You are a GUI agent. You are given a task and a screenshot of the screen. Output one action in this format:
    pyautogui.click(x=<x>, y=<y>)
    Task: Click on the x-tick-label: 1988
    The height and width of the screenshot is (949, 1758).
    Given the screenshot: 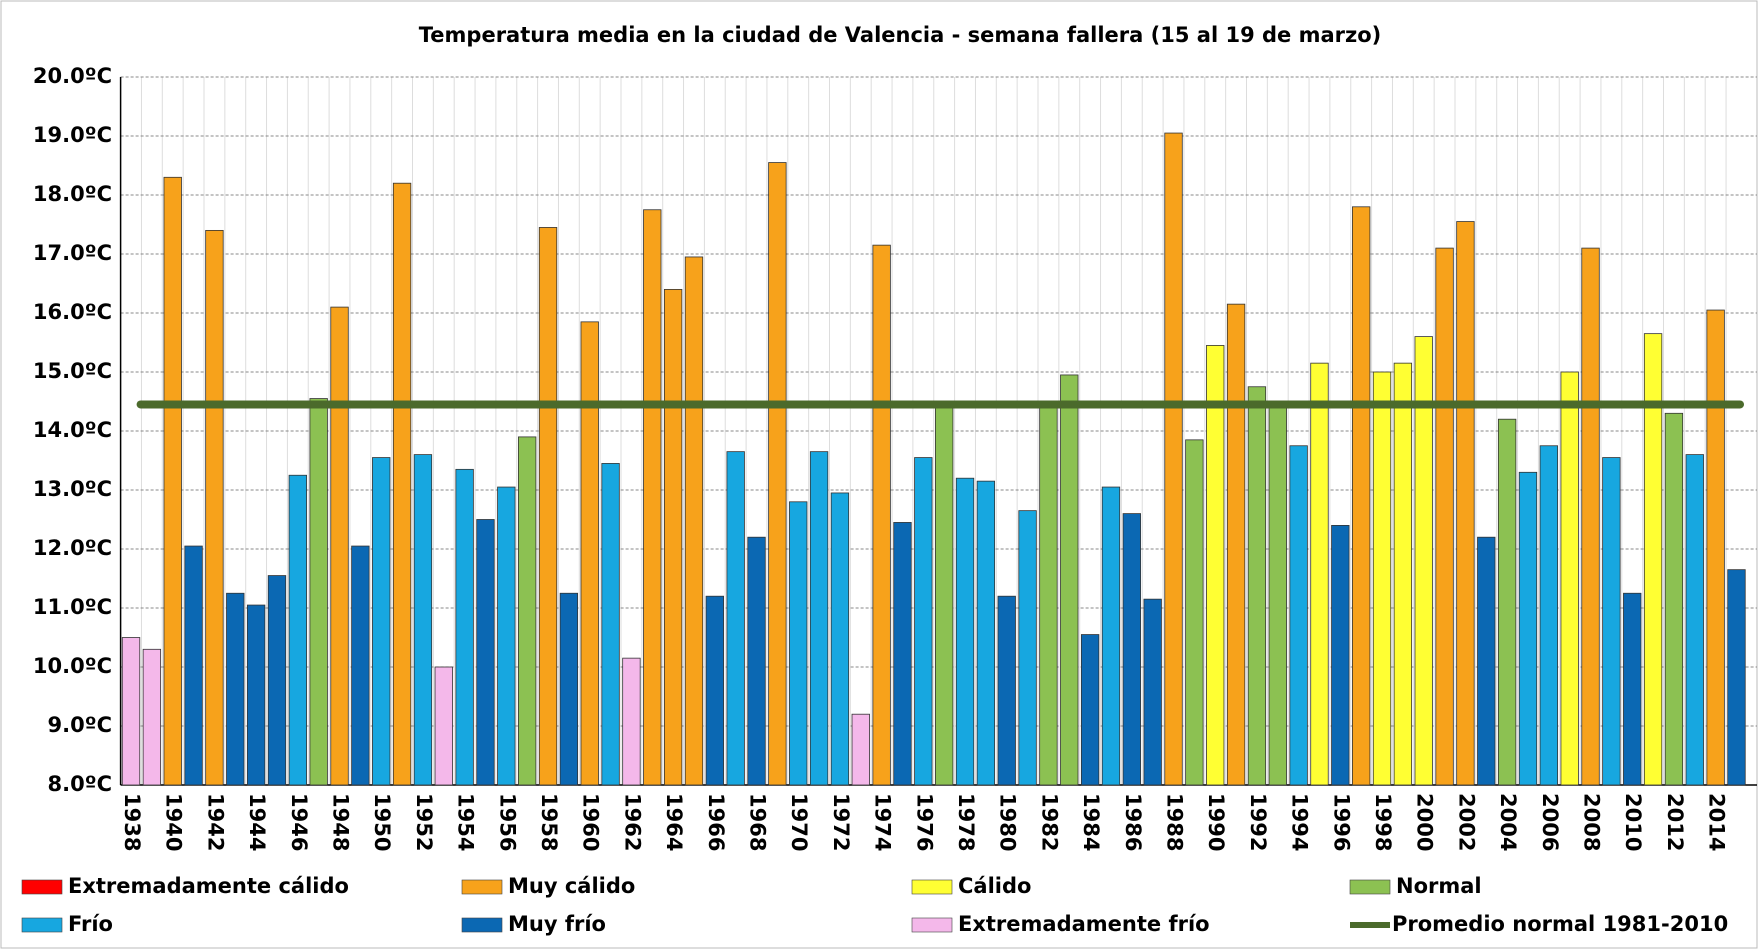 What is the action you would take?
    pyautogui.click(x=1175, y=822)
    